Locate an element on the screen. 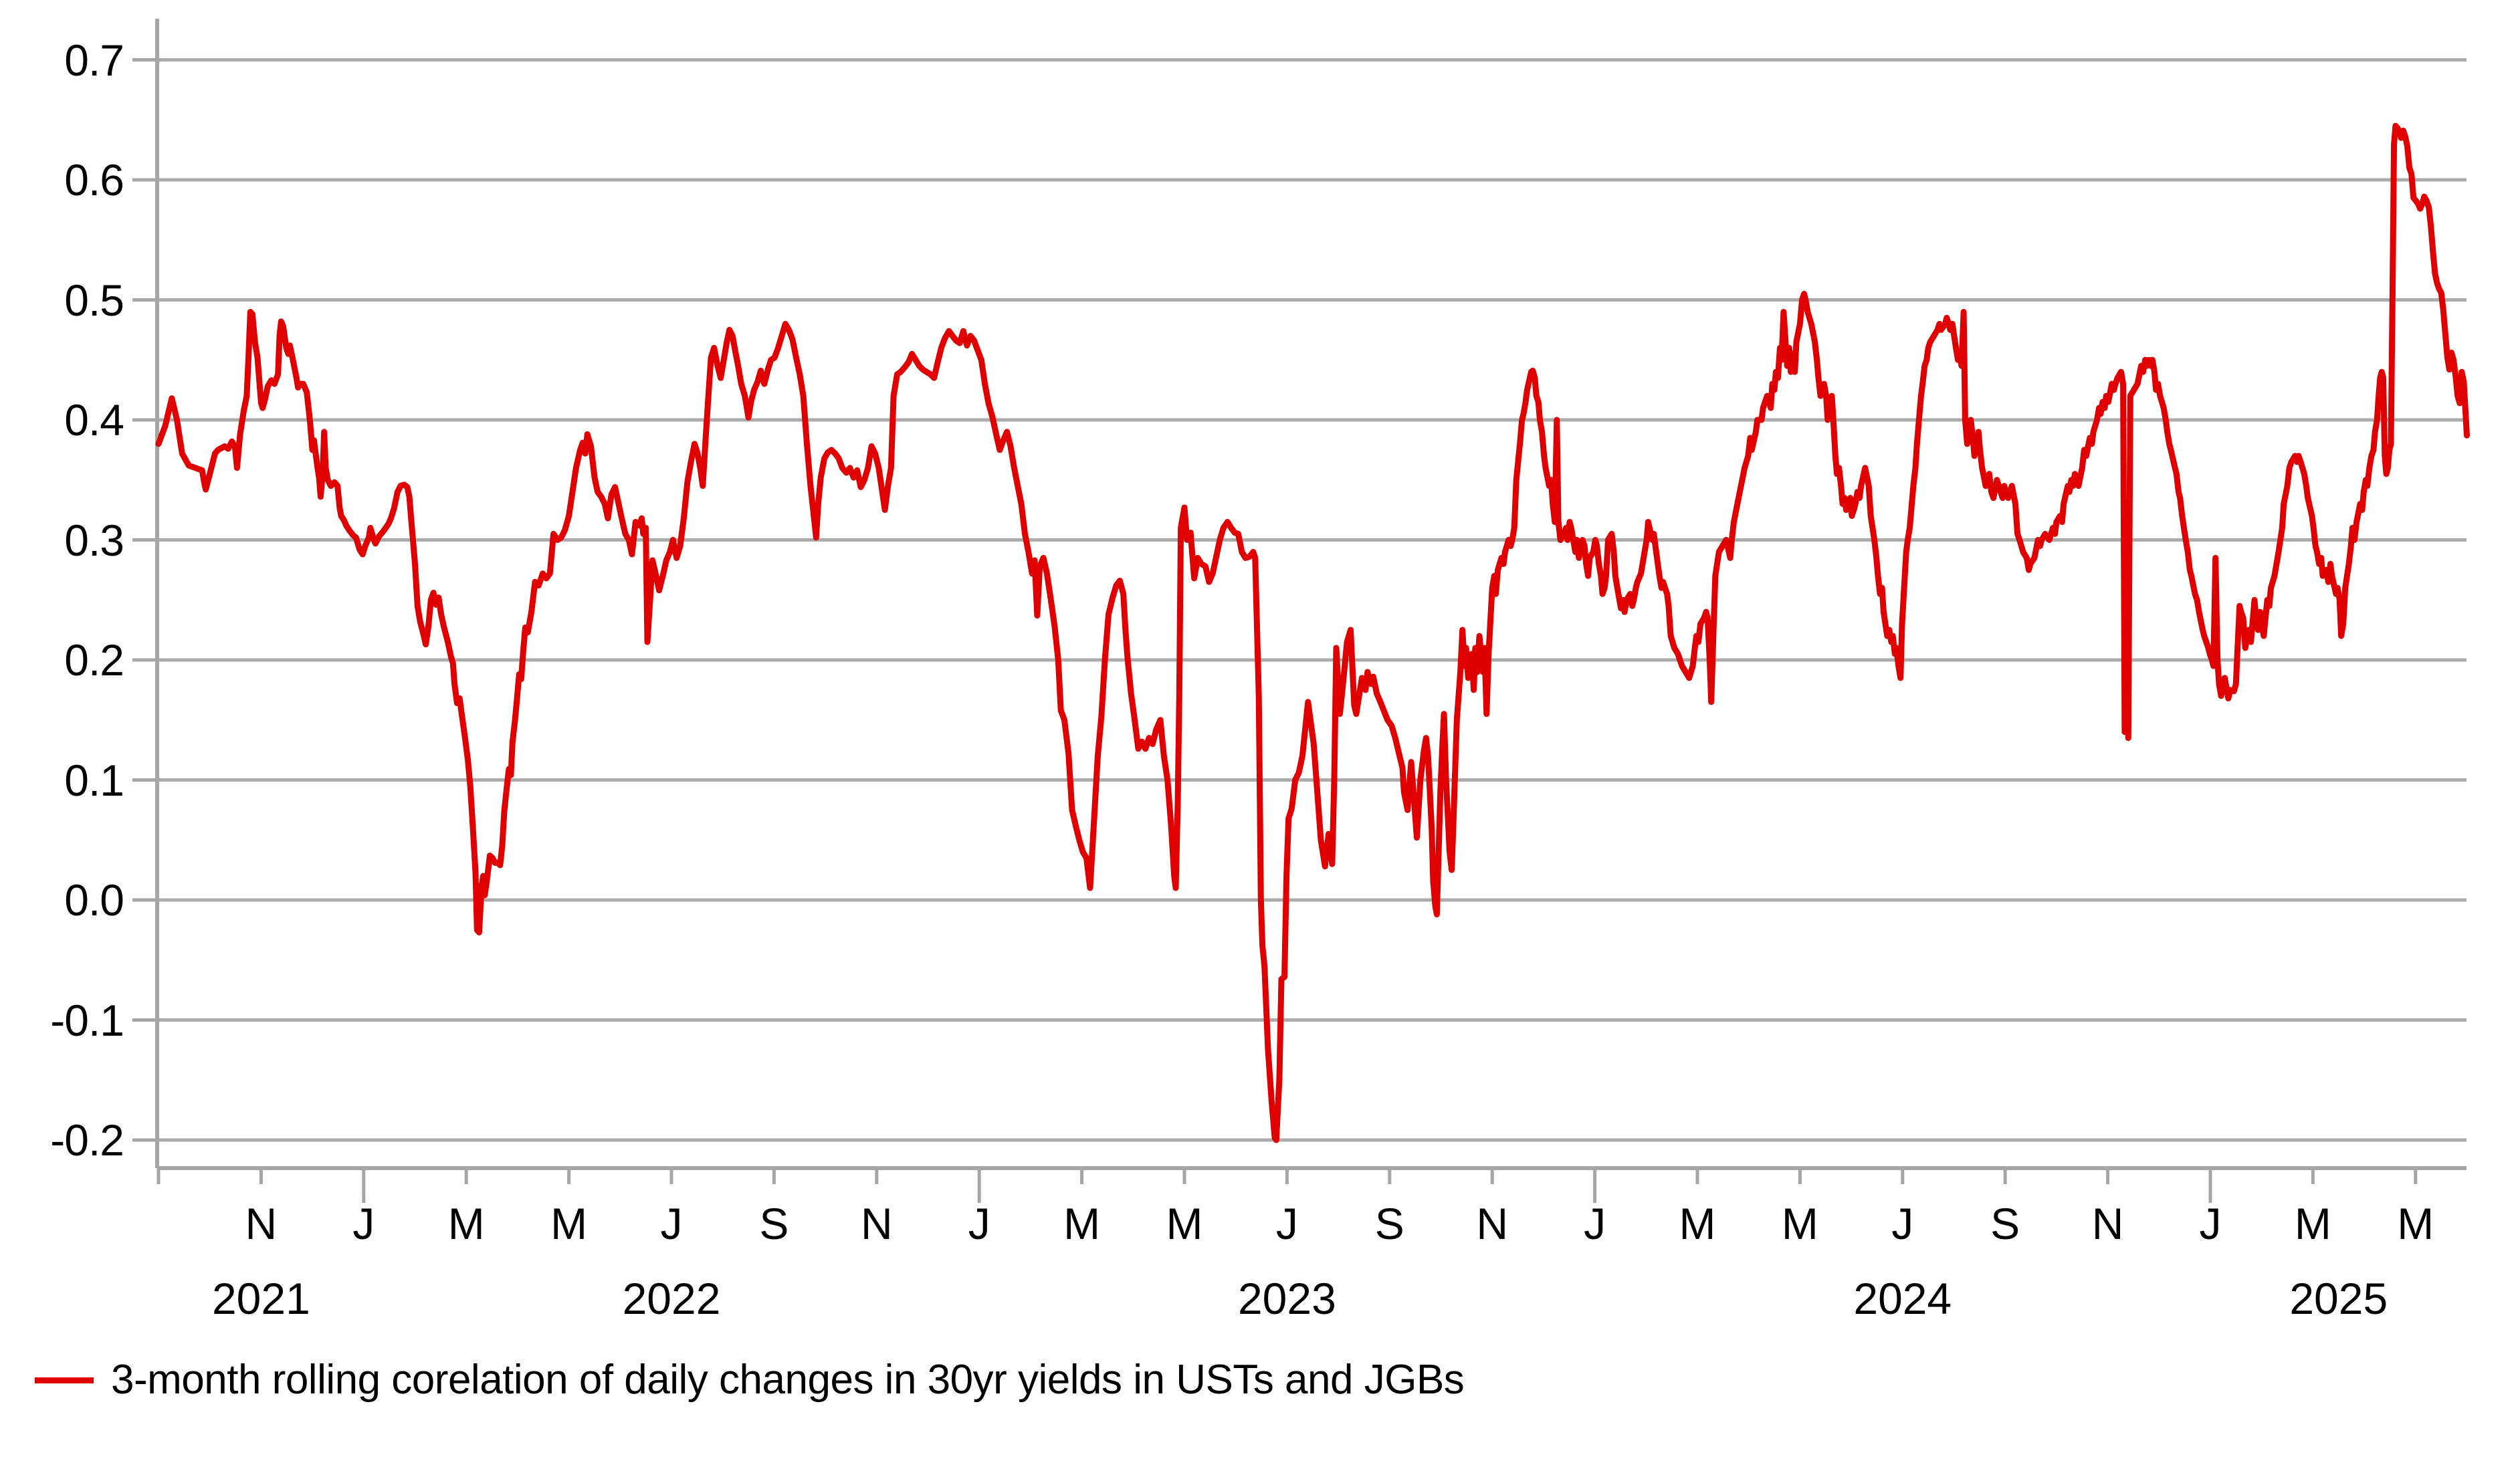  y-tick-label: 0.7 is located at coordinates (94, 60).